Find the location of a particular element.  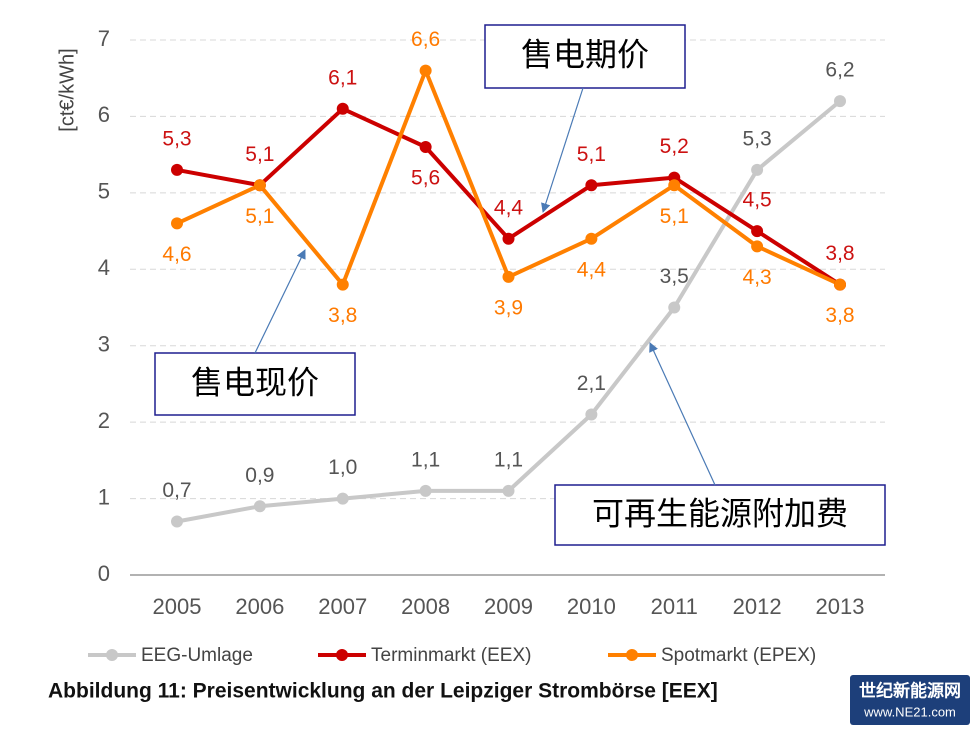

x-tick-label: 2006 is located at coordinates (259, 606).